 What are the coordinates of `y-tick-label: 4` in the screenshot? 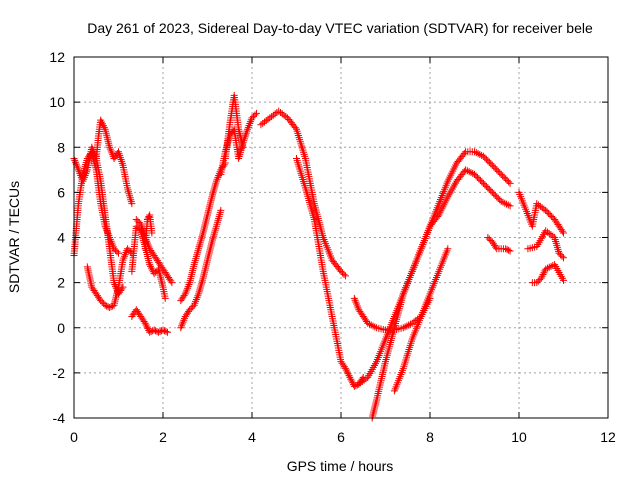 It's located at (61, 238).